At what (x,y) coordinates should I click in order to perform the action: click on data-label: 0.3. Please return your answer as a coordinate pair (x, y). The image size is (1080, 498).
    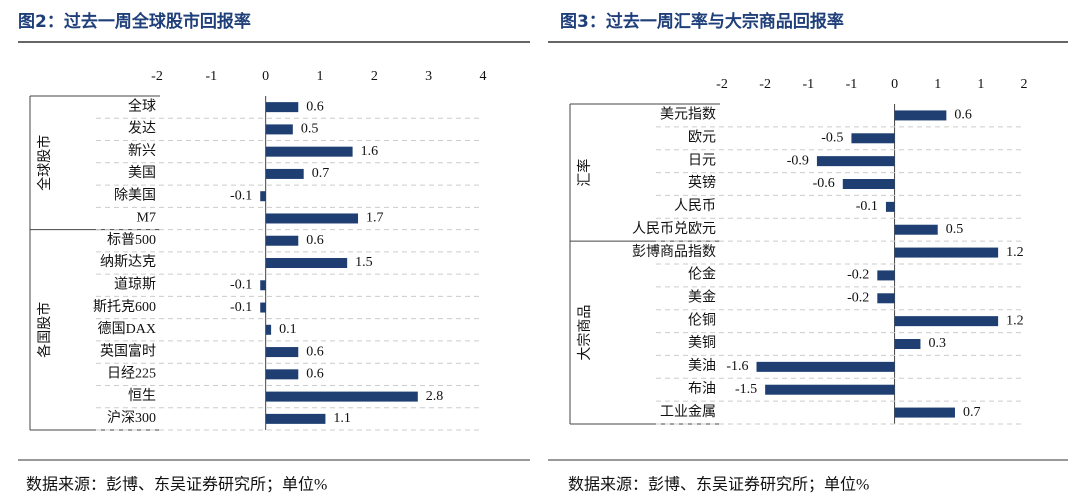
    Looking at the image, I should click on (937, 343).